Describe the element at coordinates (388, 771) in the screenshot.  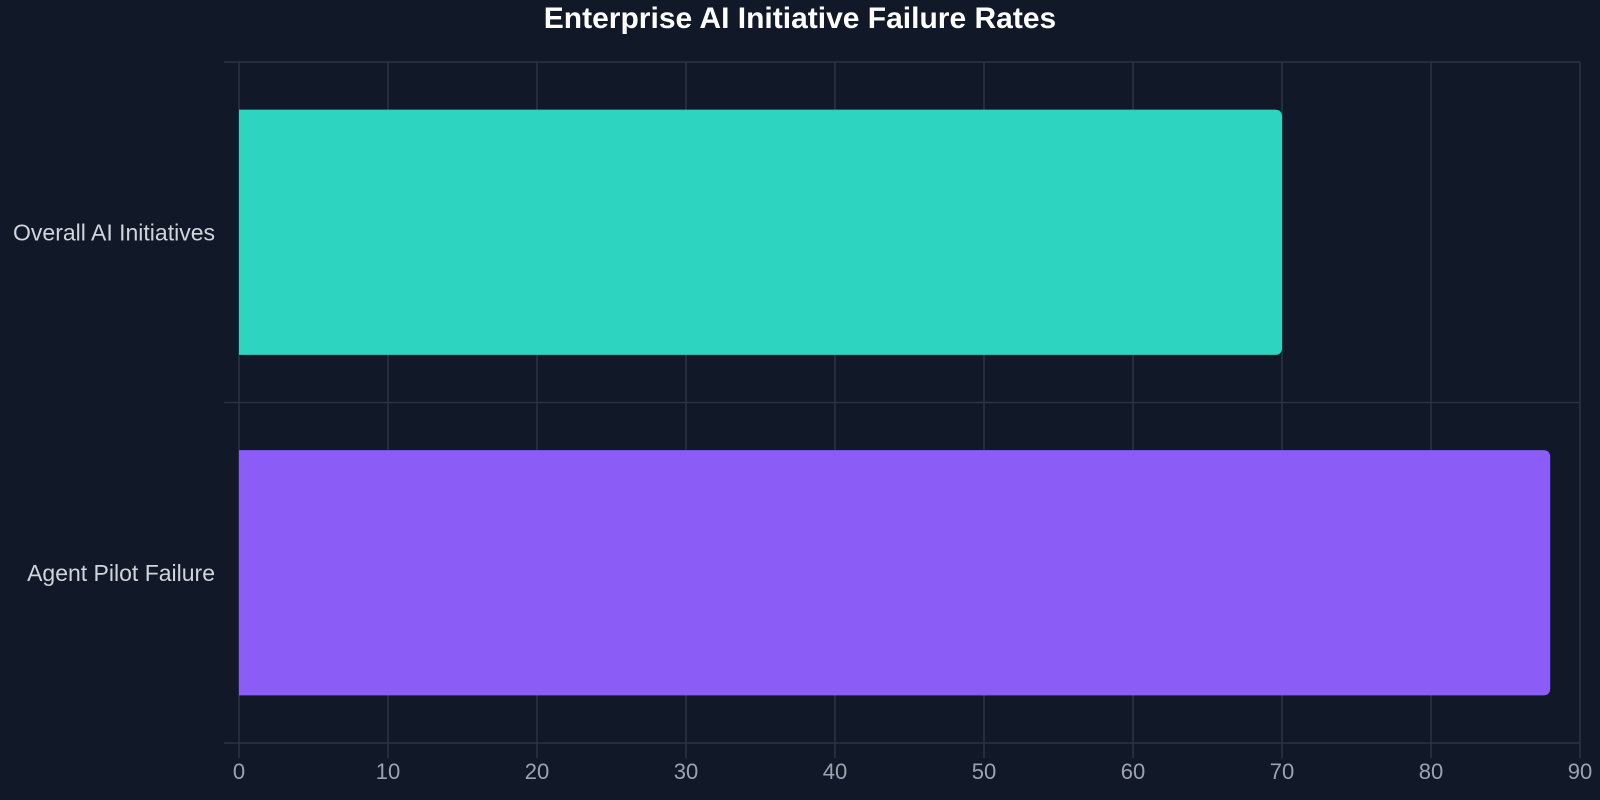
I see `x-tick-label: 10` at that location.